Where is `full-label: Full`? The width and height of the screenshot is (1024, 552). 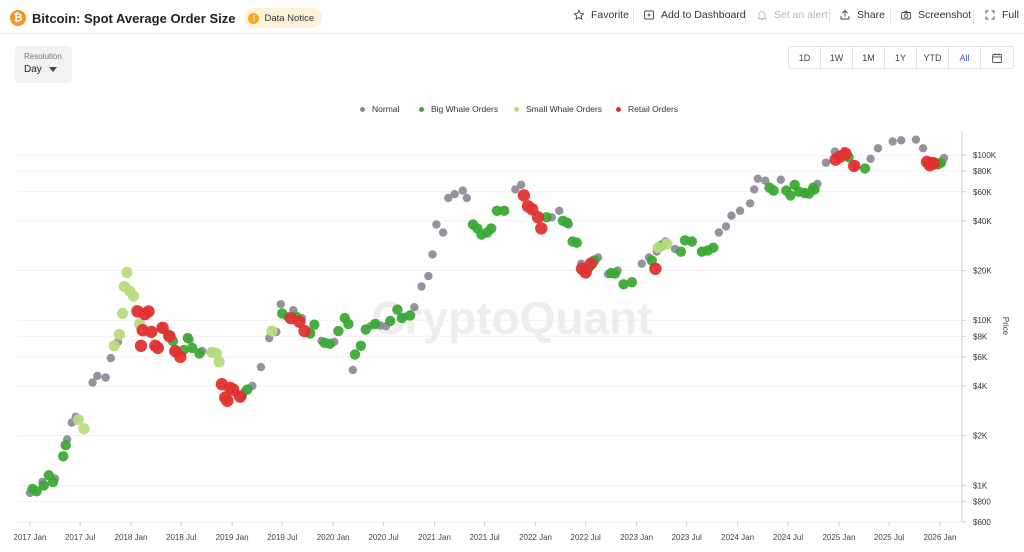
full-label: Full is located at coordinates (1010, 15).